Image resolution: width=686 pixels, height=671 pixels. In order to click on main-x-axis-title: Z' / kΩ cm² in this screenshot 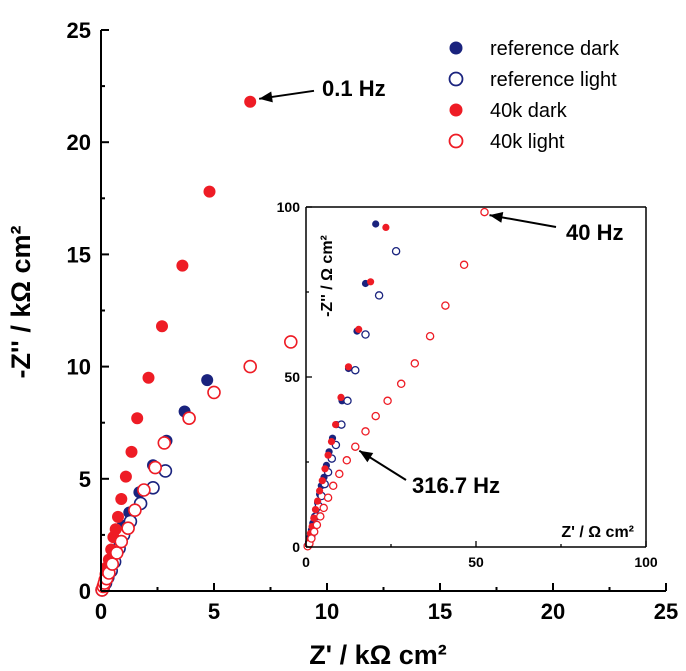, I will do `click(378, 655)`.